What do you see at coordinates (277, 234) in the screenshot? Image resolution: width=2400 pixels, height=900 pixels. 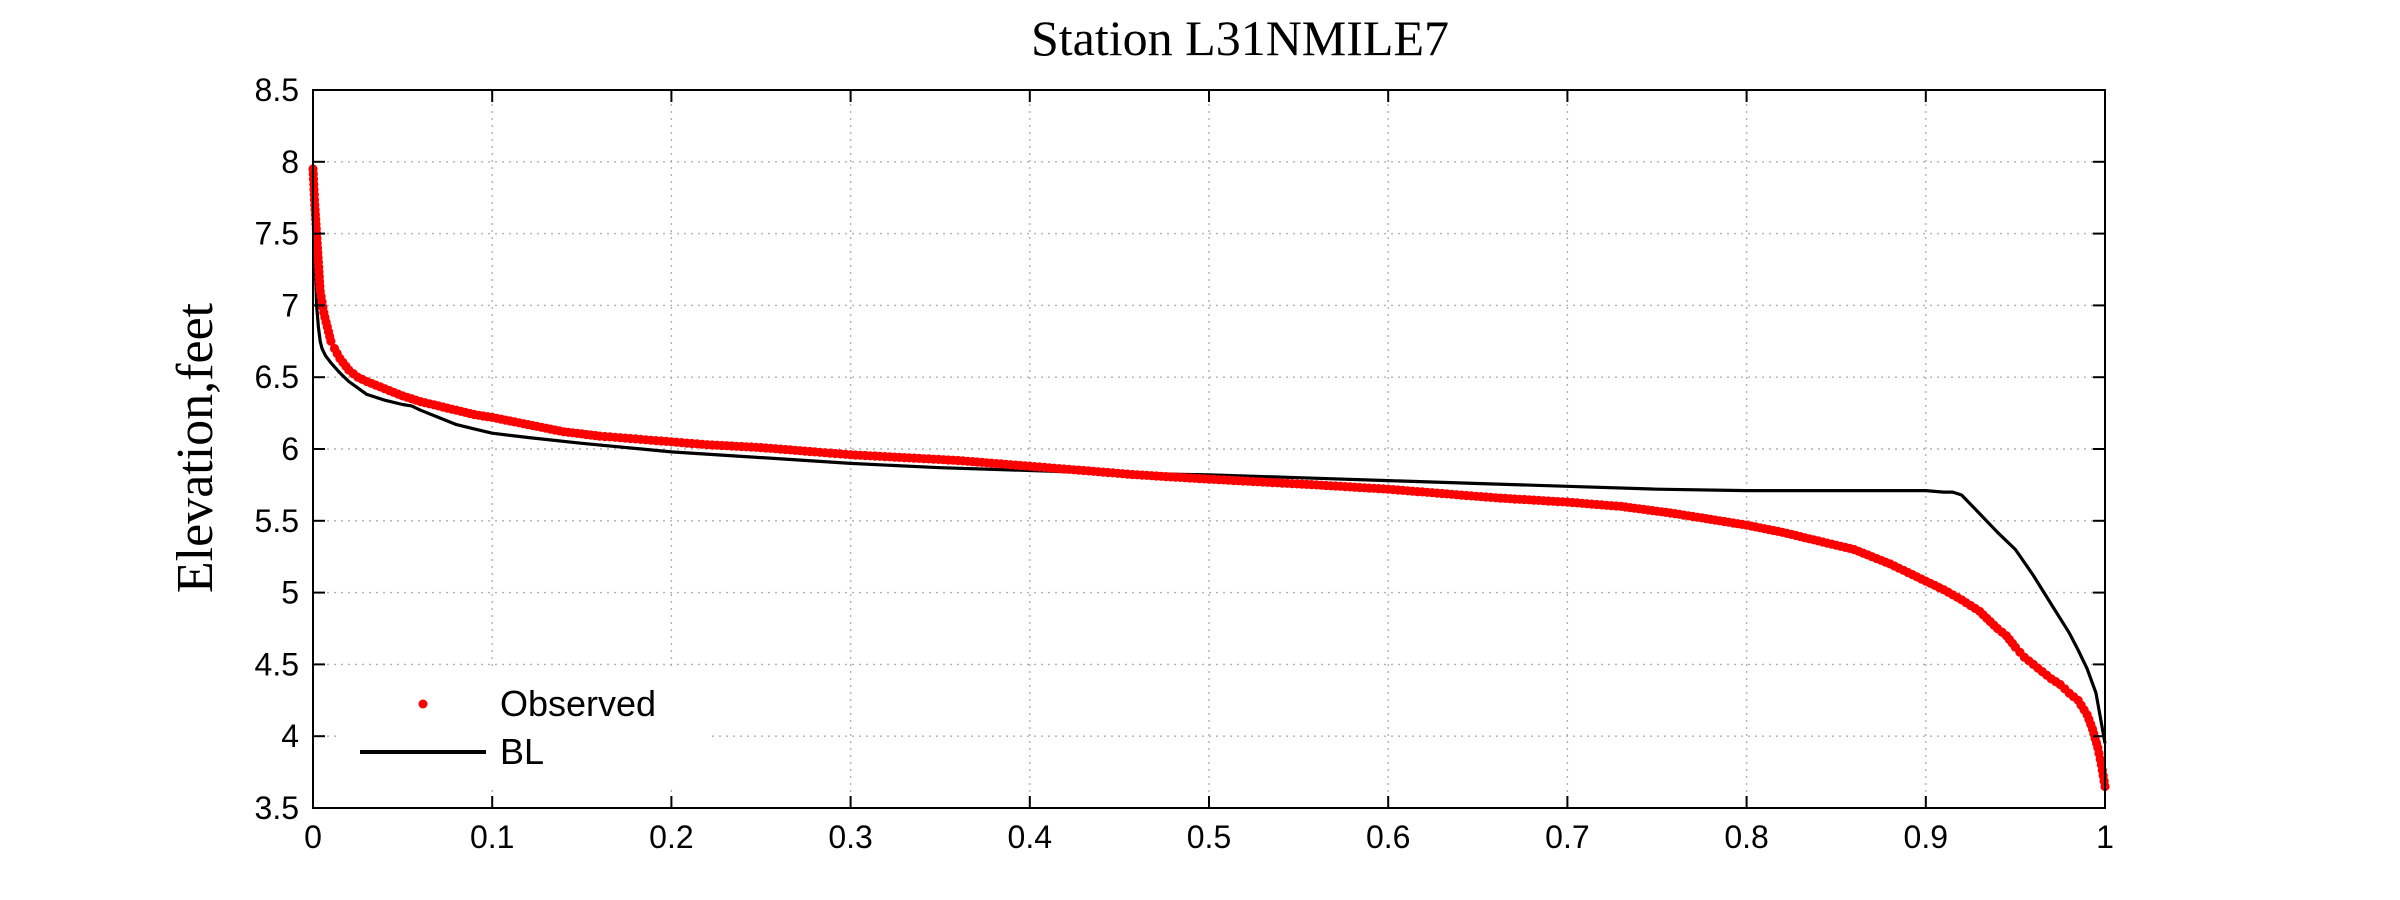 I see `y-tick-label: 7.5` at bounding box center [277, 234].